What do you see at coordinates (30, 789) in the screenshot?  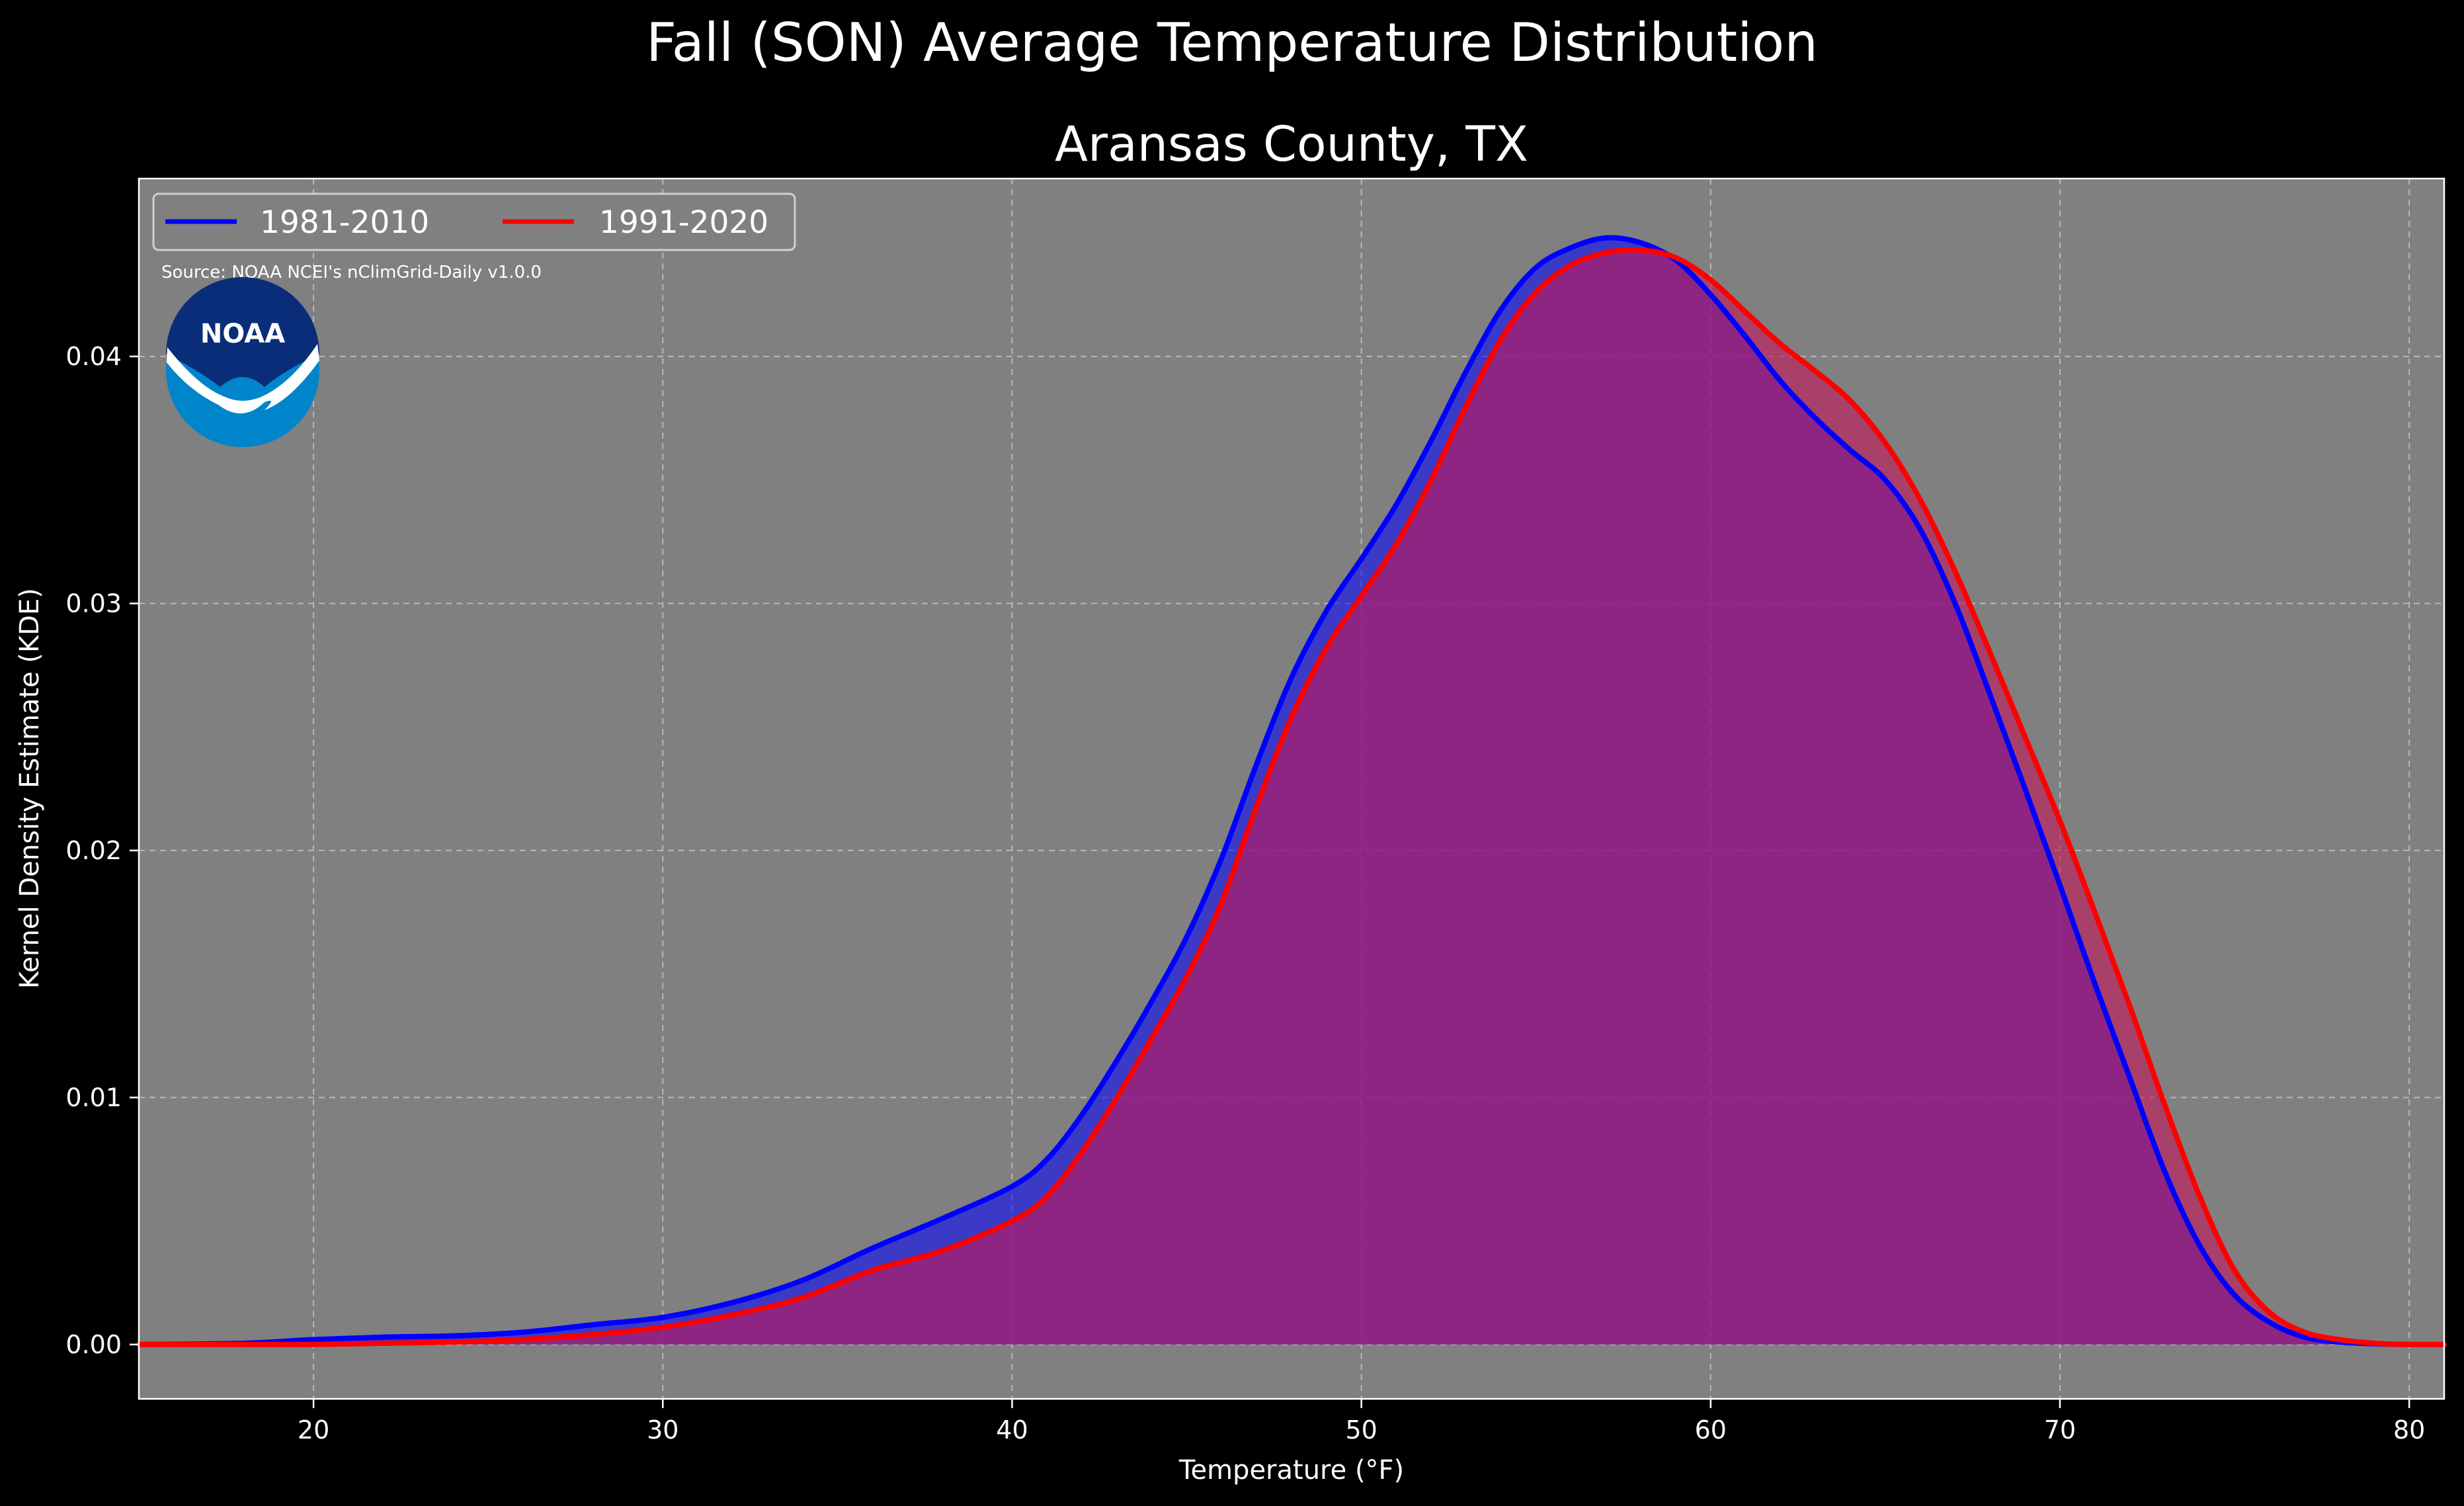 I see `y-axis-label: Kernel Density Estimate (KDE)` at bounding box center [30, 789].